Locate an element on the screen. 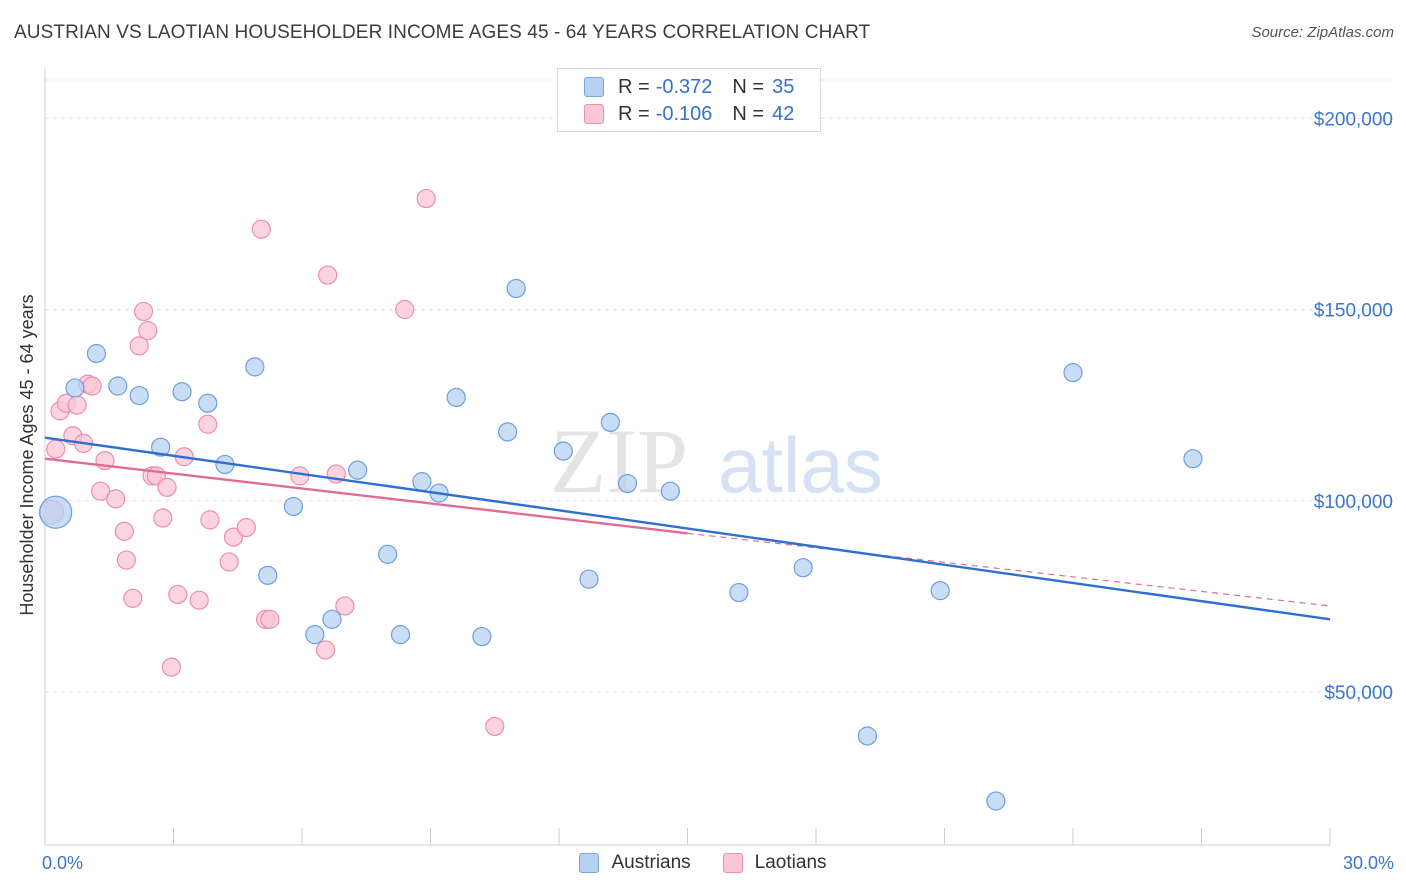 The height and width of the screenshot is (892, 1406). y-tick-labels: $50,000 $100,000 $150,000 $200,000 is located at coordinates (1353, 406).